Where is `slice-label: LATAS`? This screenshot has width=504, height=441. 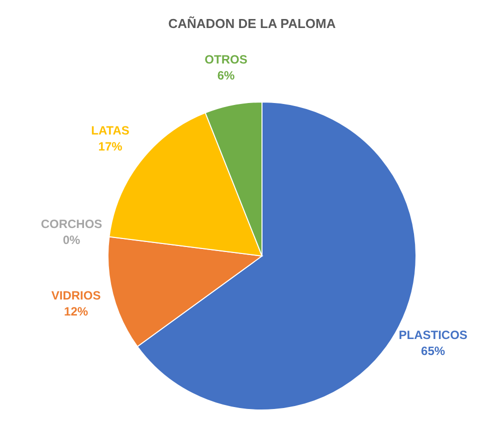
slice-label: LATAS is located at coordinates (110, 130).